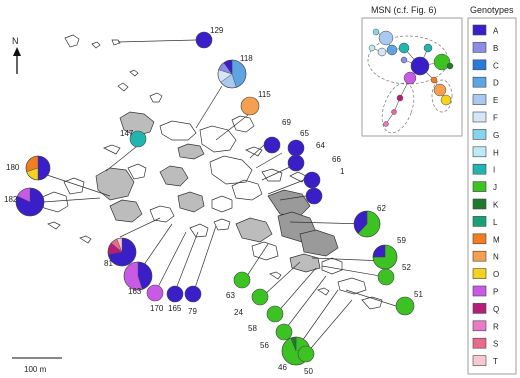 The width and height of the screenshot is (520, 378). I want to click on site-label: 64, so click(320, 145).